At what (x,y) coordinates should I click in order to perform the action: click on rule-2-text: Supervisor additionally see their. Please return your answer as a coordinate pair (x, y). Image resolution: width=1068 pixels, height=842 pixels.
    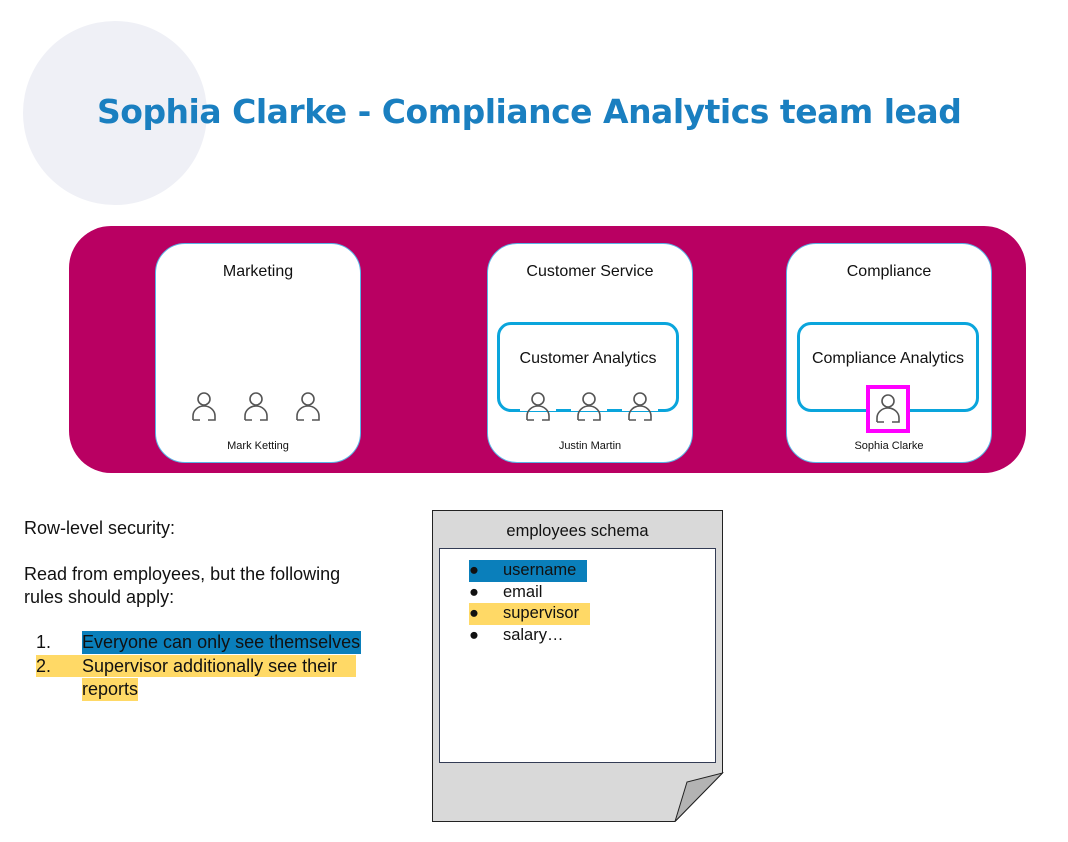
    Looking at the image, I should click on (210, 666).